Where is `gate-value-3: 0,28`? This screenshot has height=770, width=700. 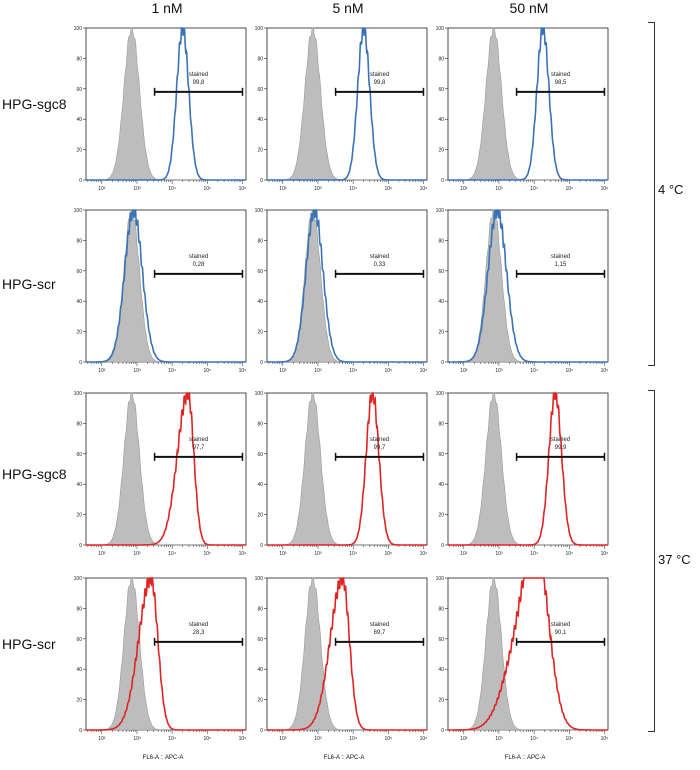
gate-value-3: 0,28 is located at coordinates (199, 265).